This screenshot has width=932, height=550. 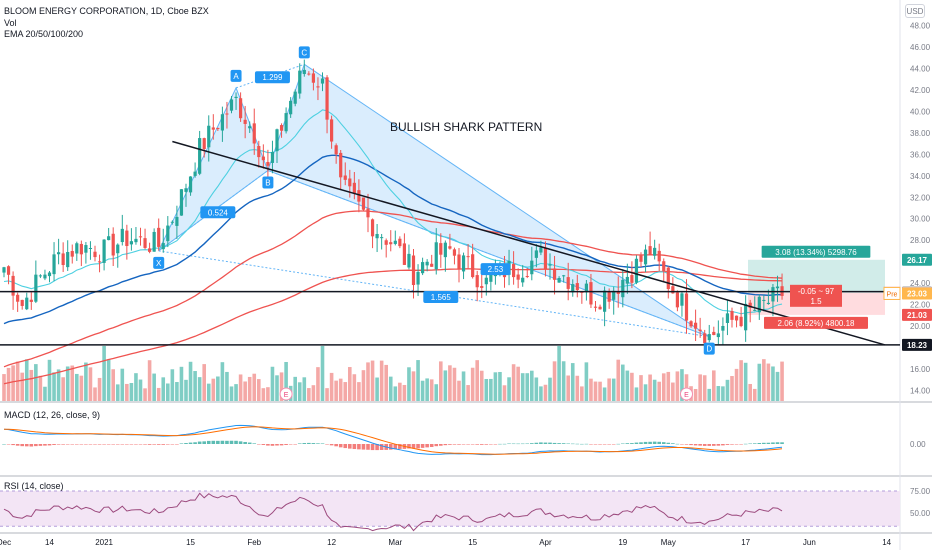 What do you see at coordinates (44, 34) in the screenshot?
I see `ema-legend: EMA 20/50/100/200` at bounding box center [44, 34].